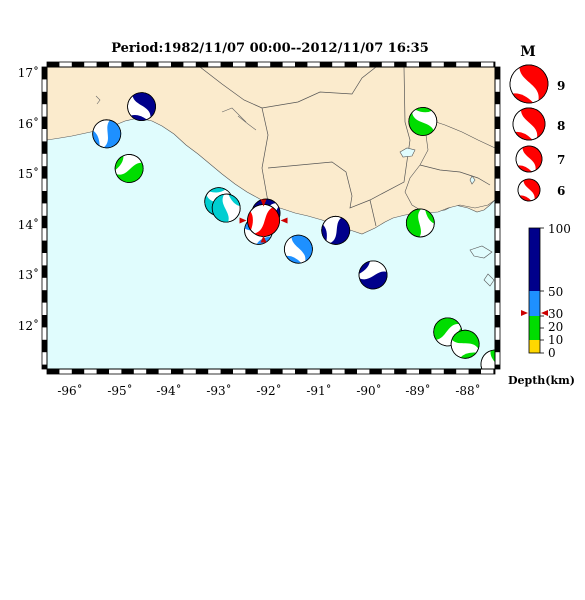  I want to click on x-tick-label: -94˚, so click(168, 390).